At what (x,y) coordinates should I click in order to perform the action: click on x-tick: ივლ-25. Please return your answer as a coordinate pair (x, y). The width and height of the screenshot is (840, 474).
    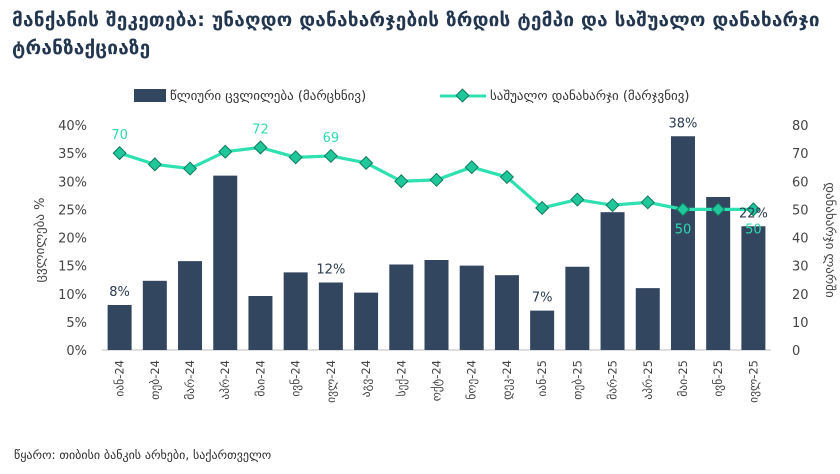
    Looking at the image, I should click on (753, 381).